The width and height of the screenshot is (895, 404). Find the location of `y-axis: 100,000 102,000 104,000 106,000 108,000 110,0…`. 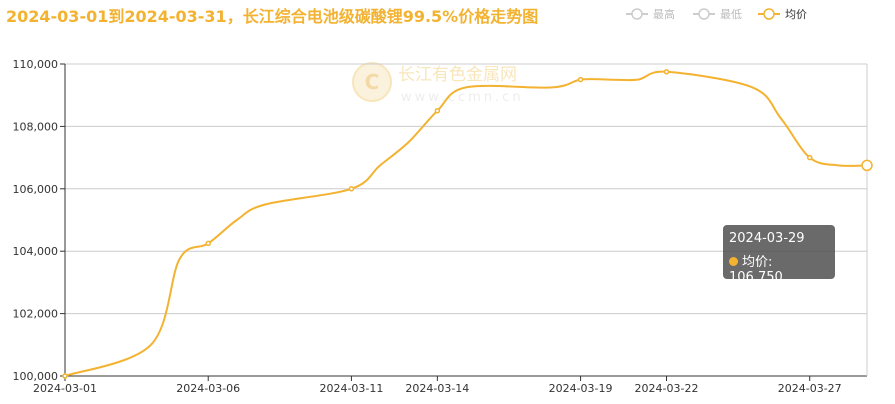

y-axis: 100,000 102,000 104,000 106,000 108,000 110,0… is located at coordinates (39, 220).